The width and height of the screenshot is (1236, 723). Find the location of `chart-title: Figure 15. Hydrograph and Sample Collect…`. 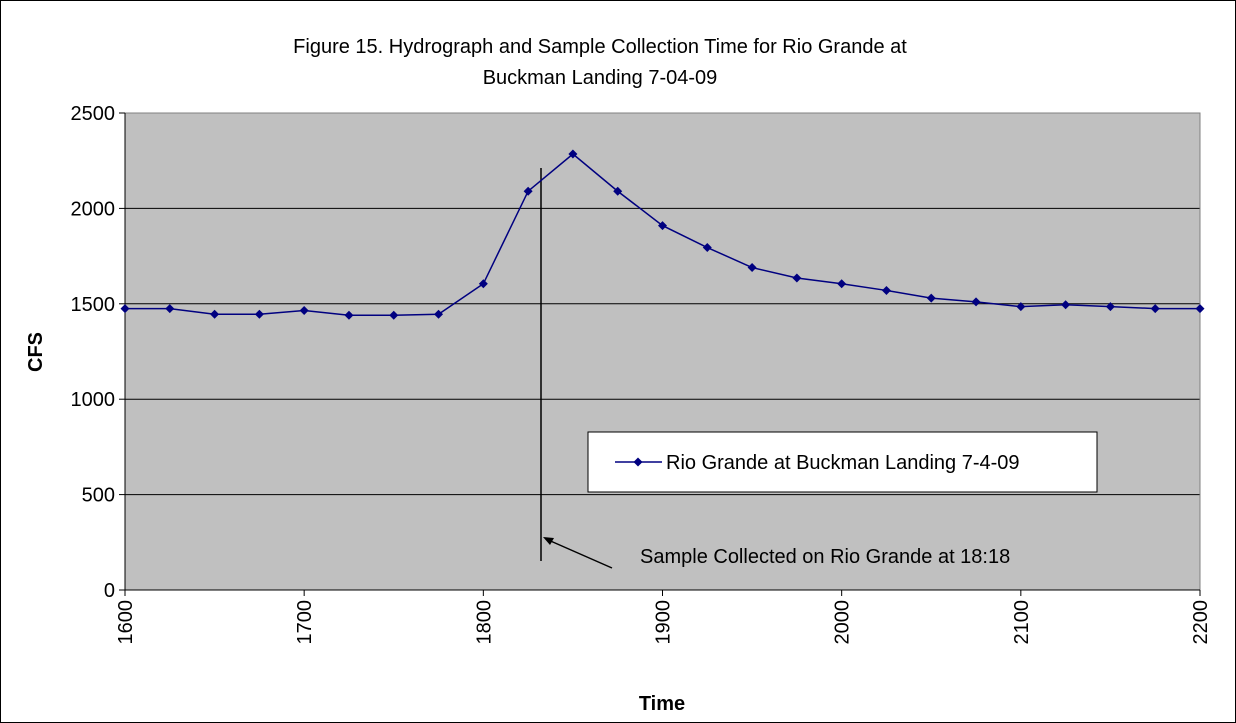

chart-title: Figure 15. Hydrograph and Sample Collect… is located at coordinates (600, 47).